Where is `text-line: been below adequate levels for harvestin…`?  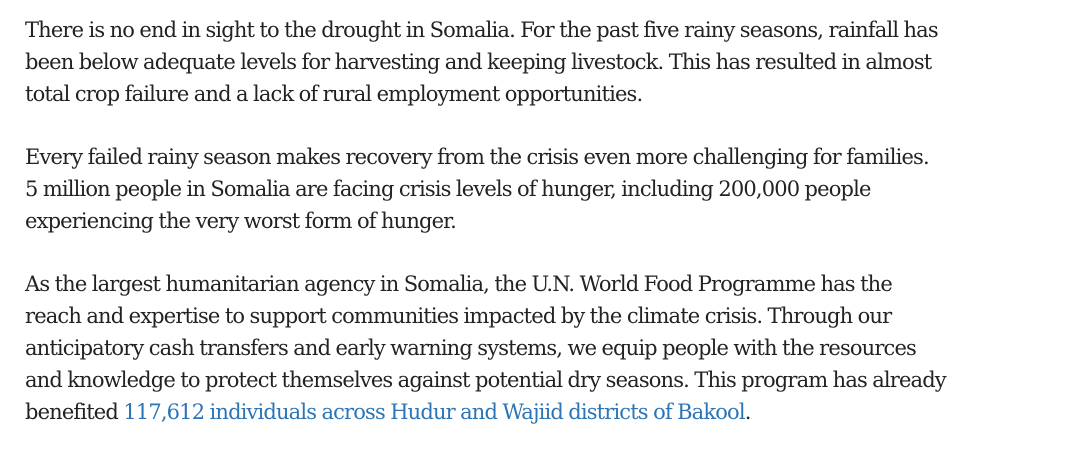 text-line: been below adequate levels for harvestin… is located at coordinates (478, 62).